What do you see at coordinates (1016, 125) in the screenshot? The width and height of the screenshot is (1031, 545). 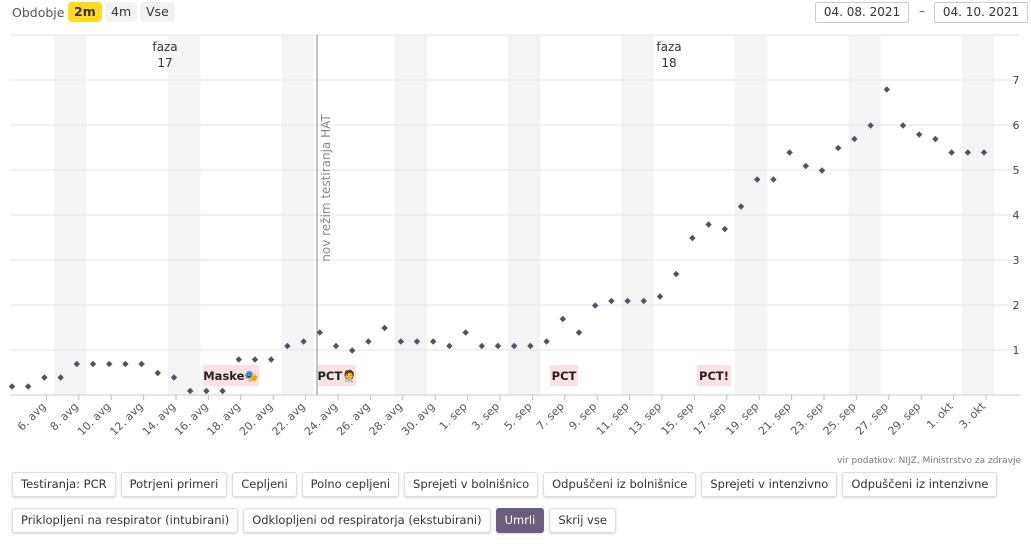 I see `y-tick-label: 6` at bounding box center [1016, 125].